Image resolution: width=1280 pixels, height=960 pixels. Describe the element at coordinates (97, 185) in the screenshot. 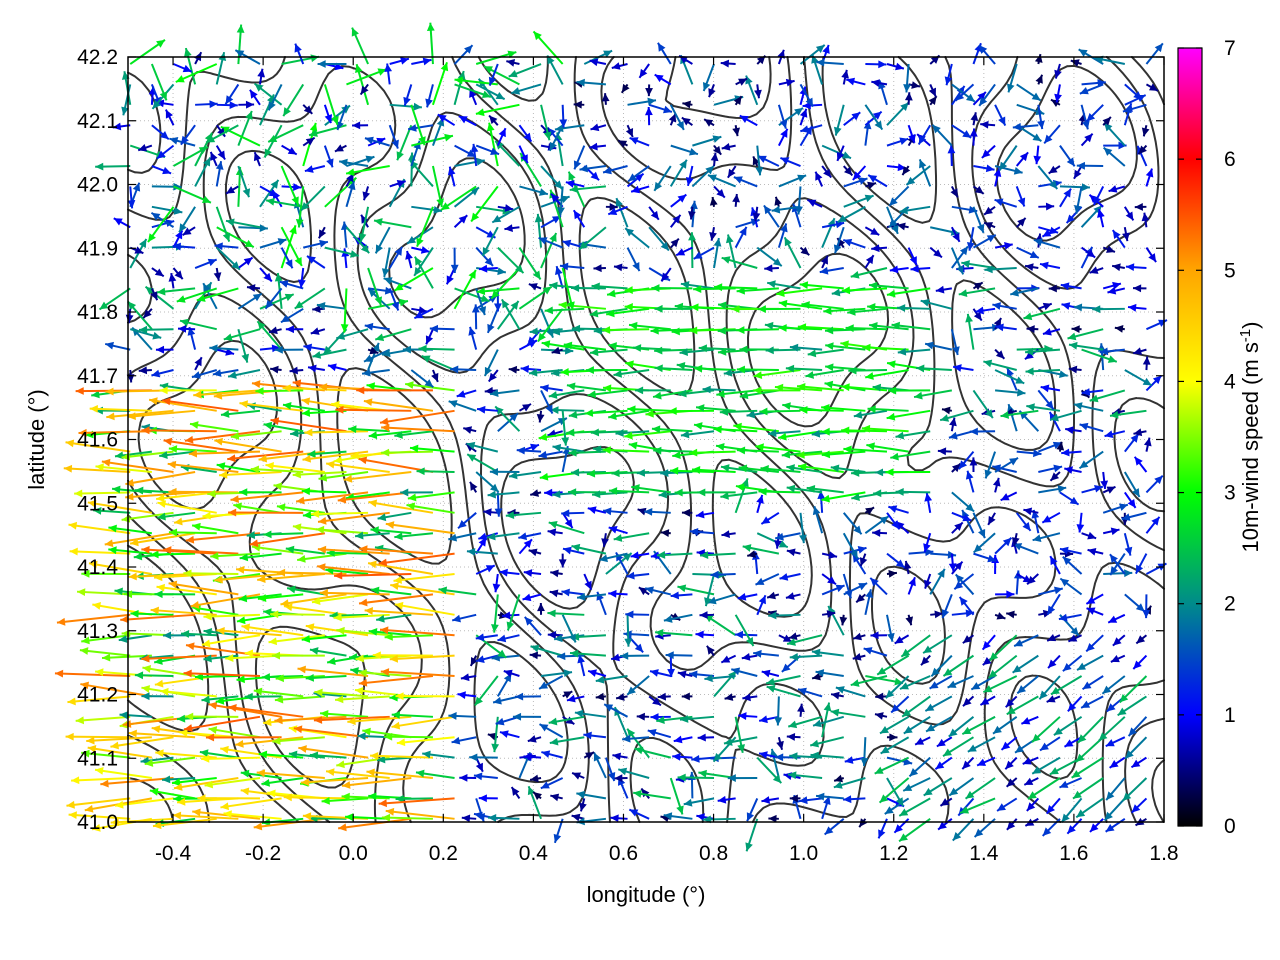

I see `y-tick-label: 42.0` at that location.